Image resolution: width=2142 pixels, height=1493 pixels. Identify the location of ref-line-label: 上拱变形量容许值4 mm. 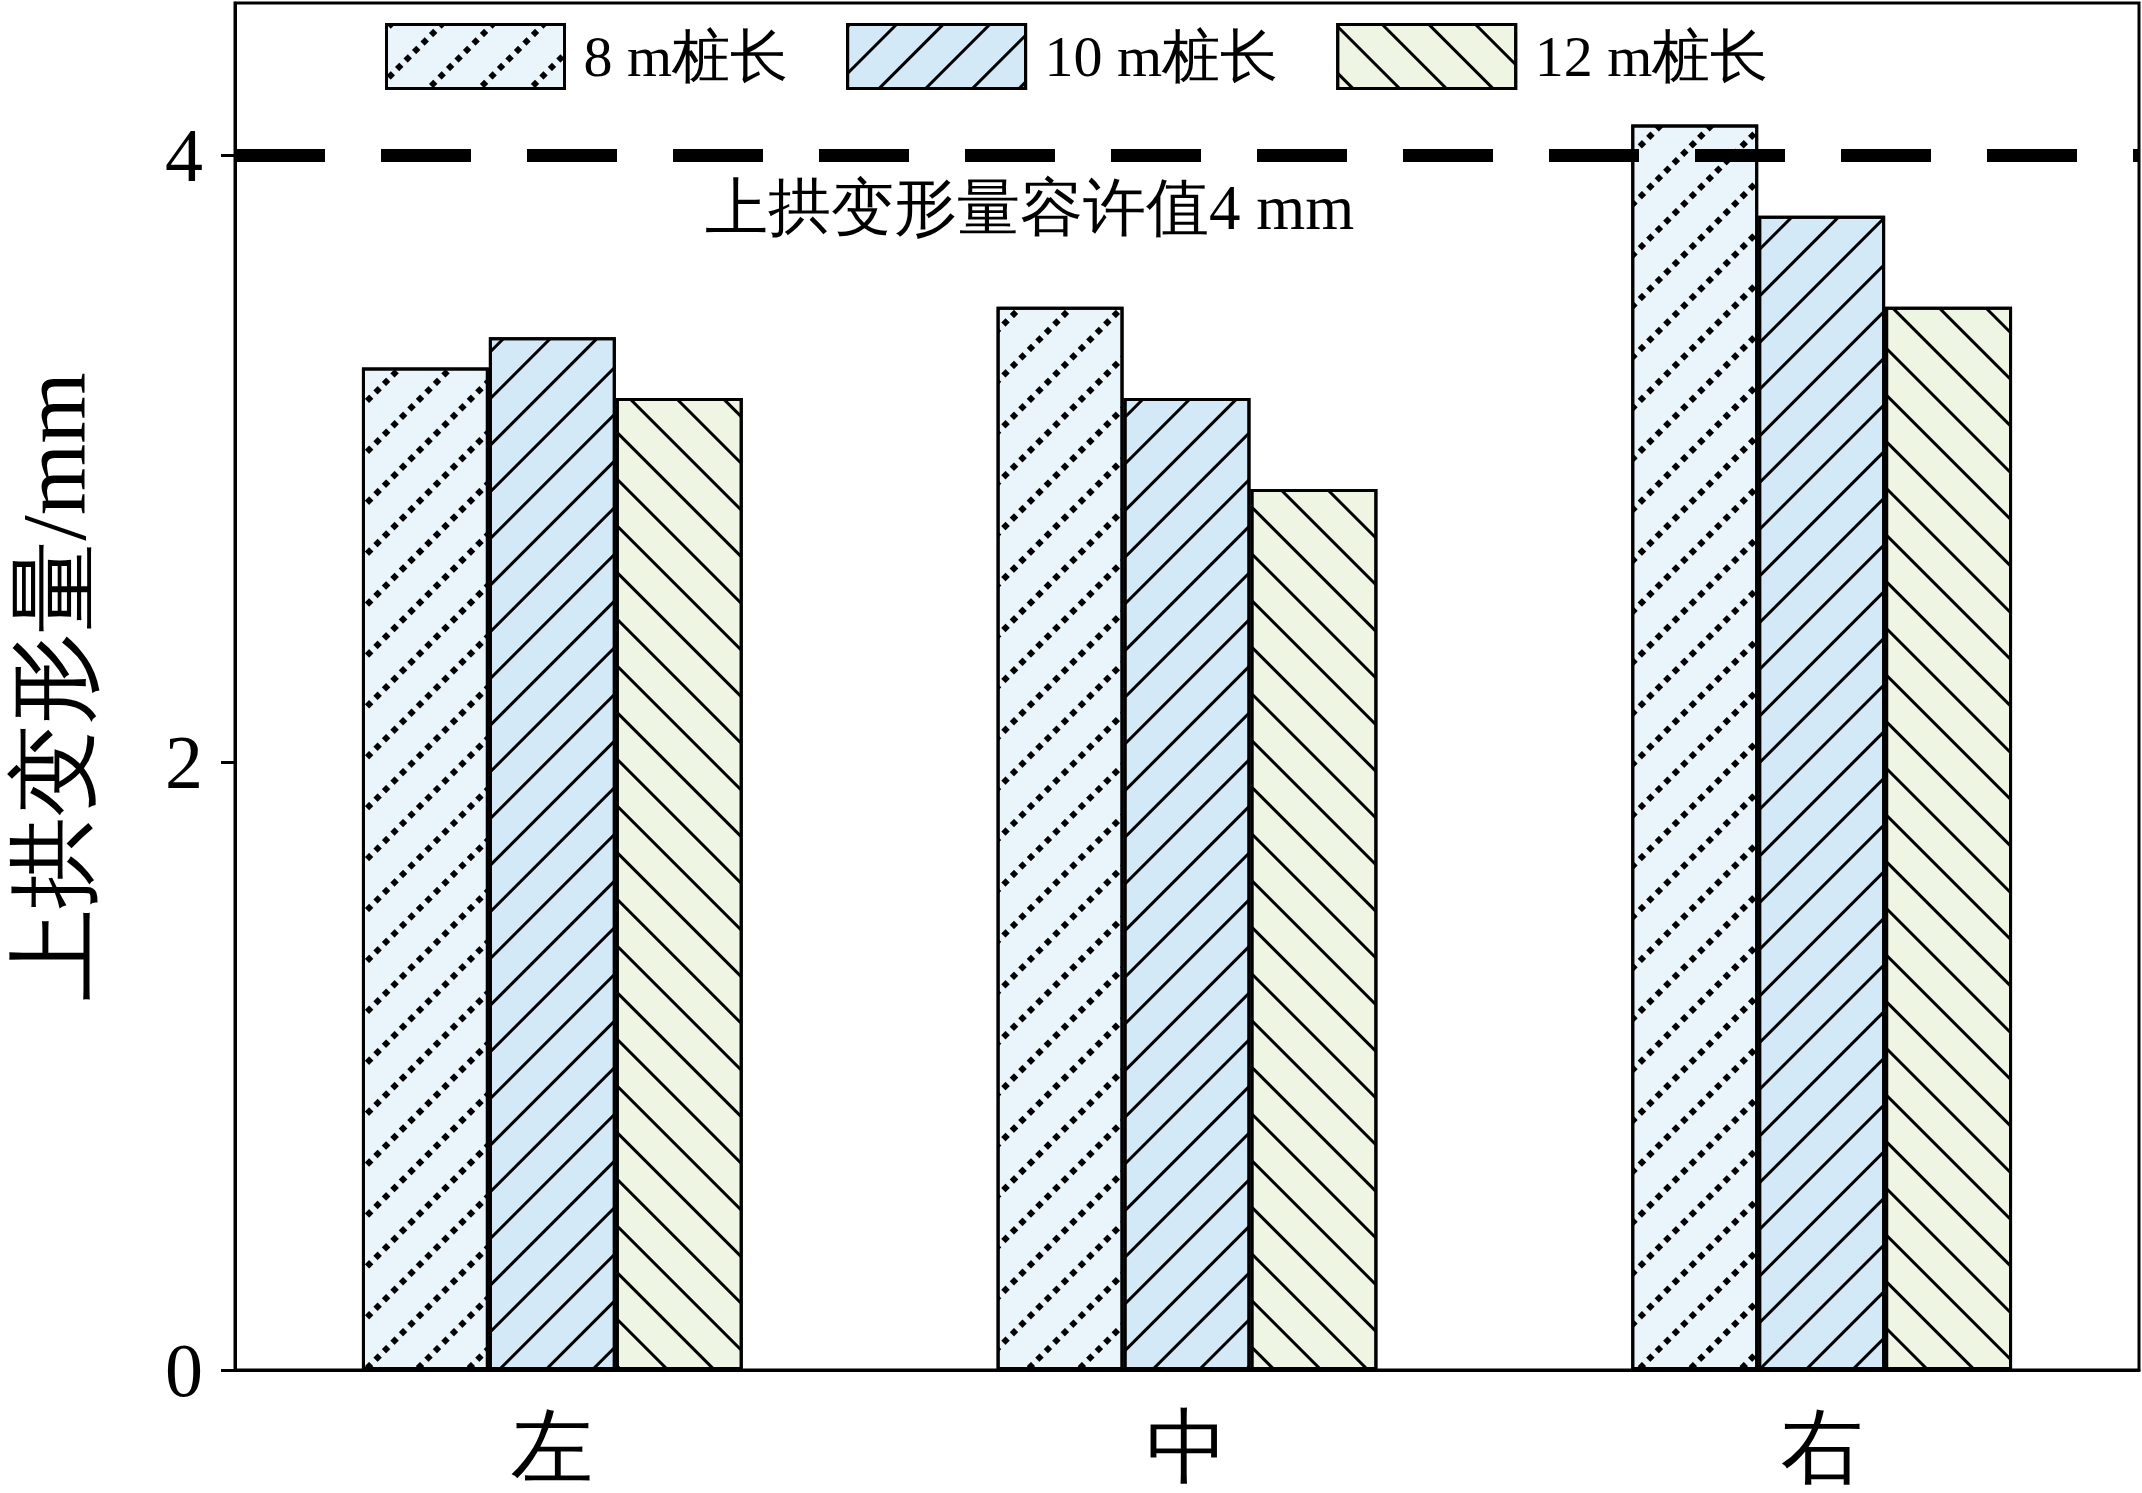
(1030, 208).